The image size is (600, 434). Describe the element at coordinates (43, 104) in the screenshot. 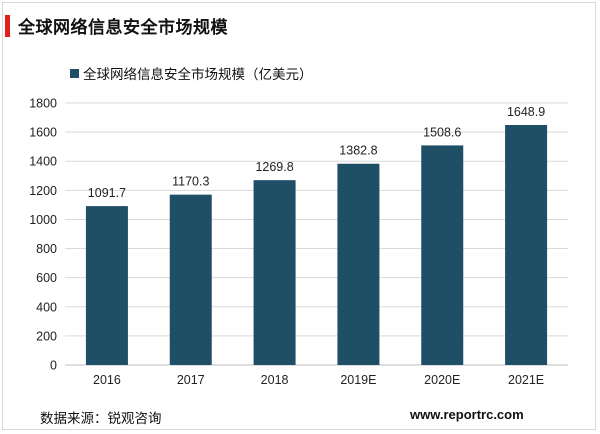

I see `y-tick-label: 1800` at that location.